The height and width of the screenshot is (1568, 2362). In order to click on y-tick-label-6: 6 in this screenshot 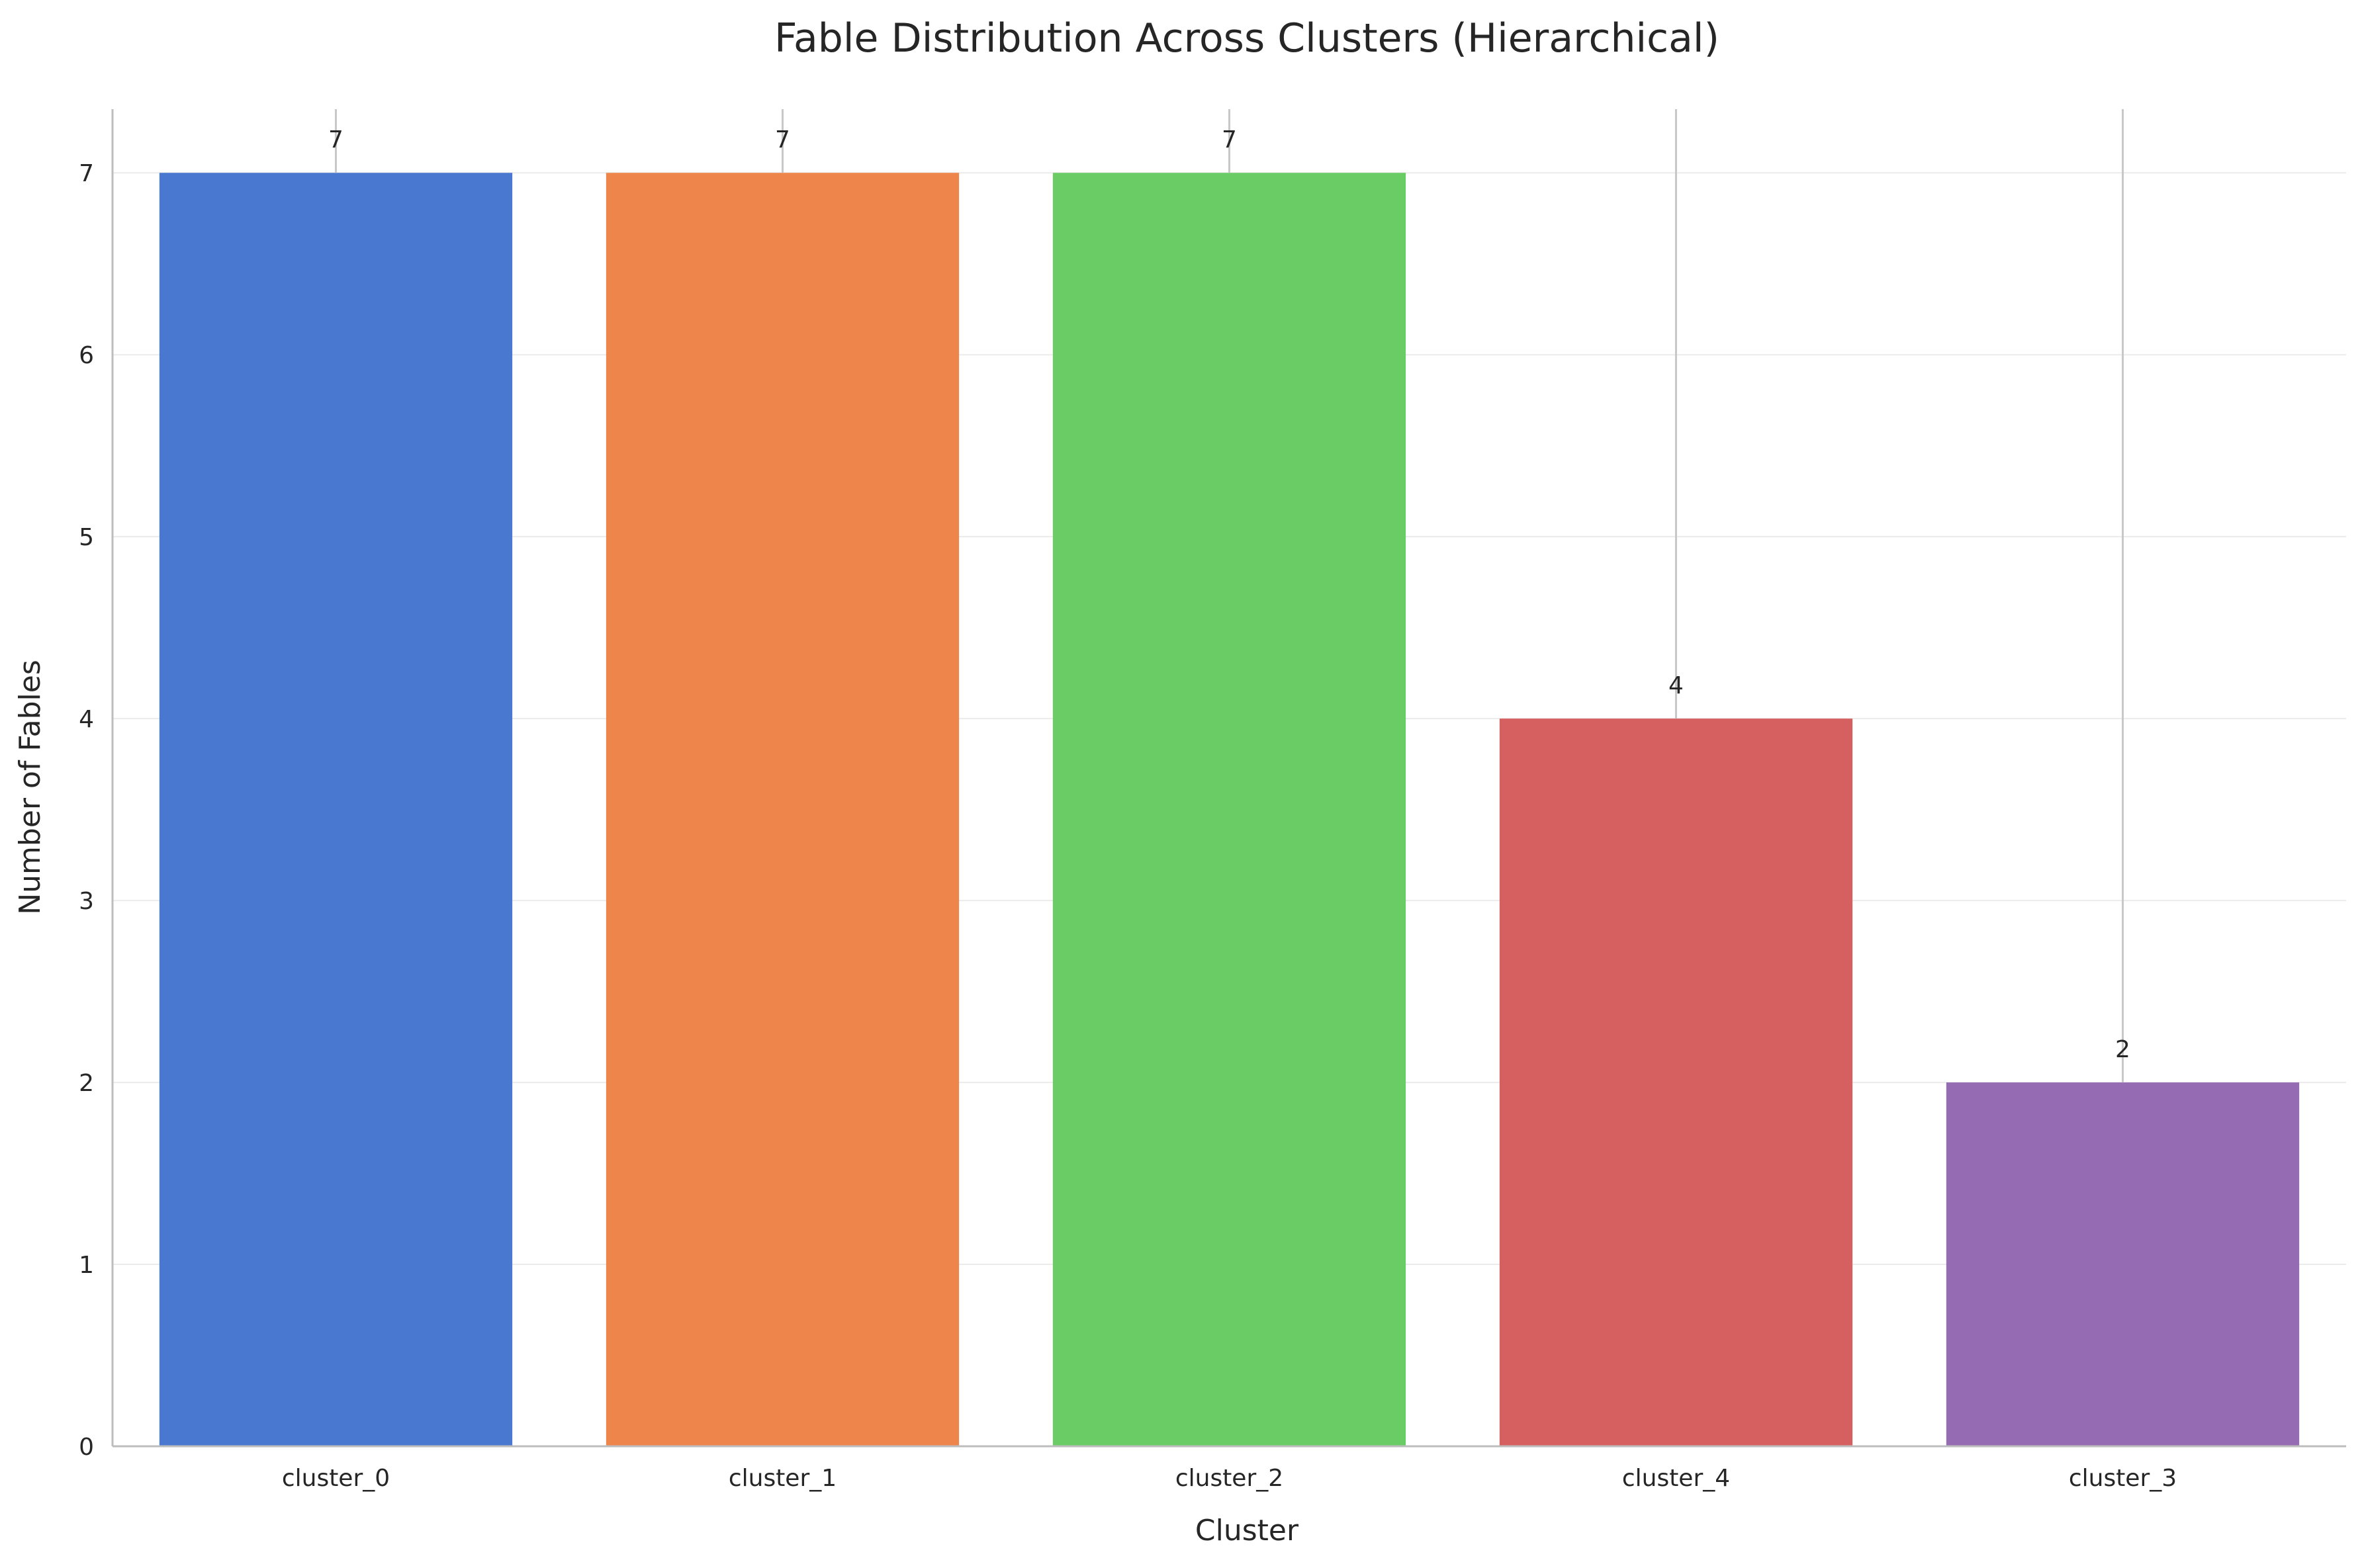, I will do `click(86, 355)`.